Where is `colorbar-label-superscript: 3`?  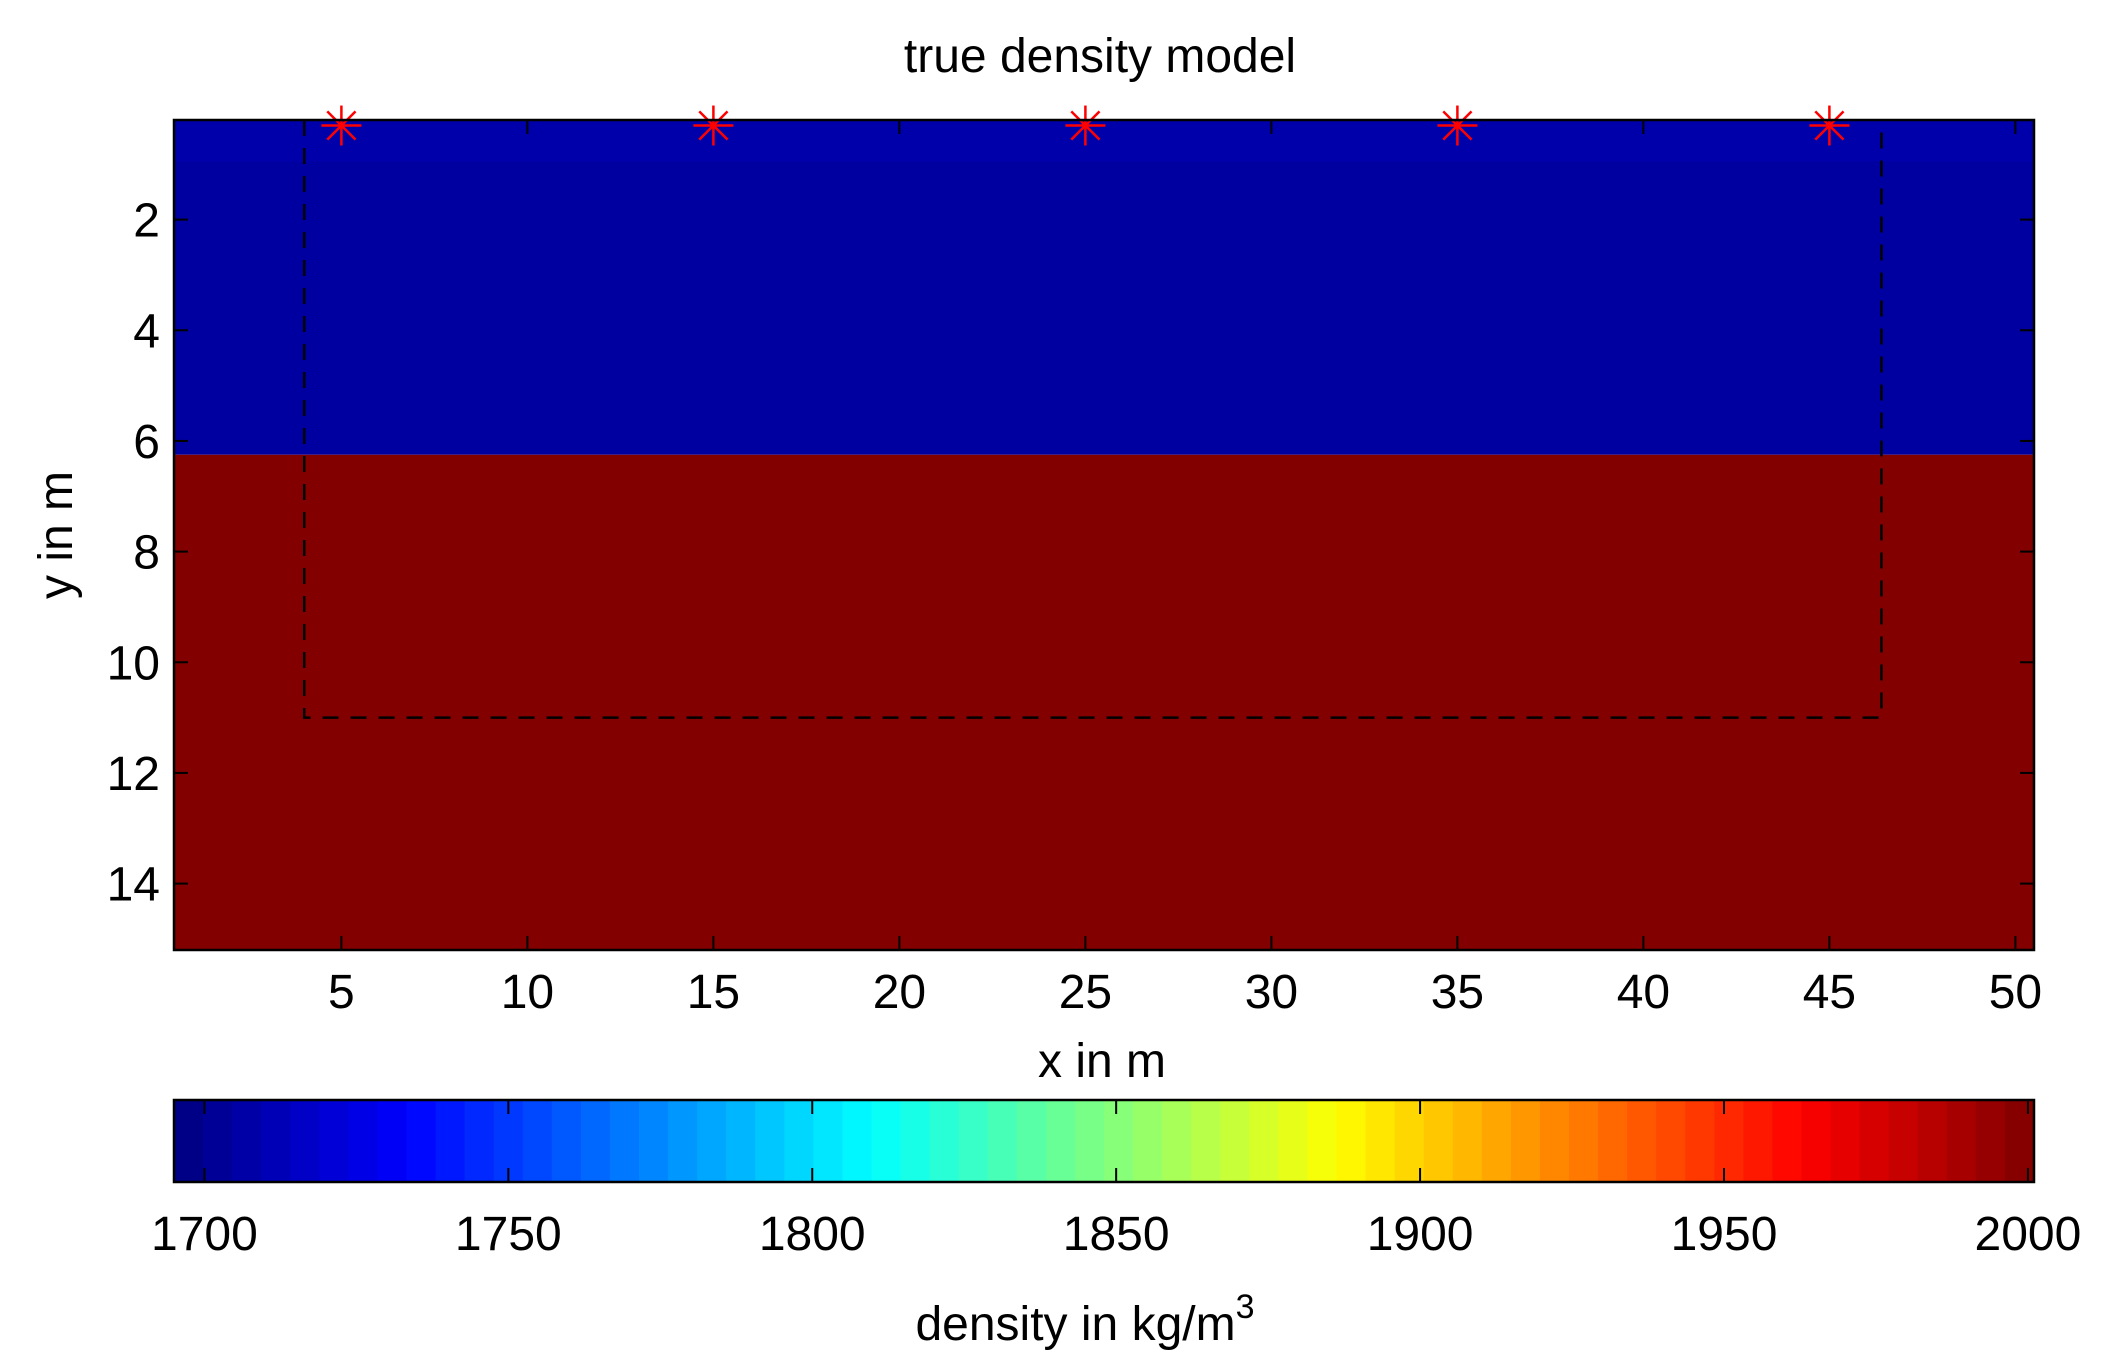
colorbar-label-superscript: 3 is located at coordinates (1245, 1307).